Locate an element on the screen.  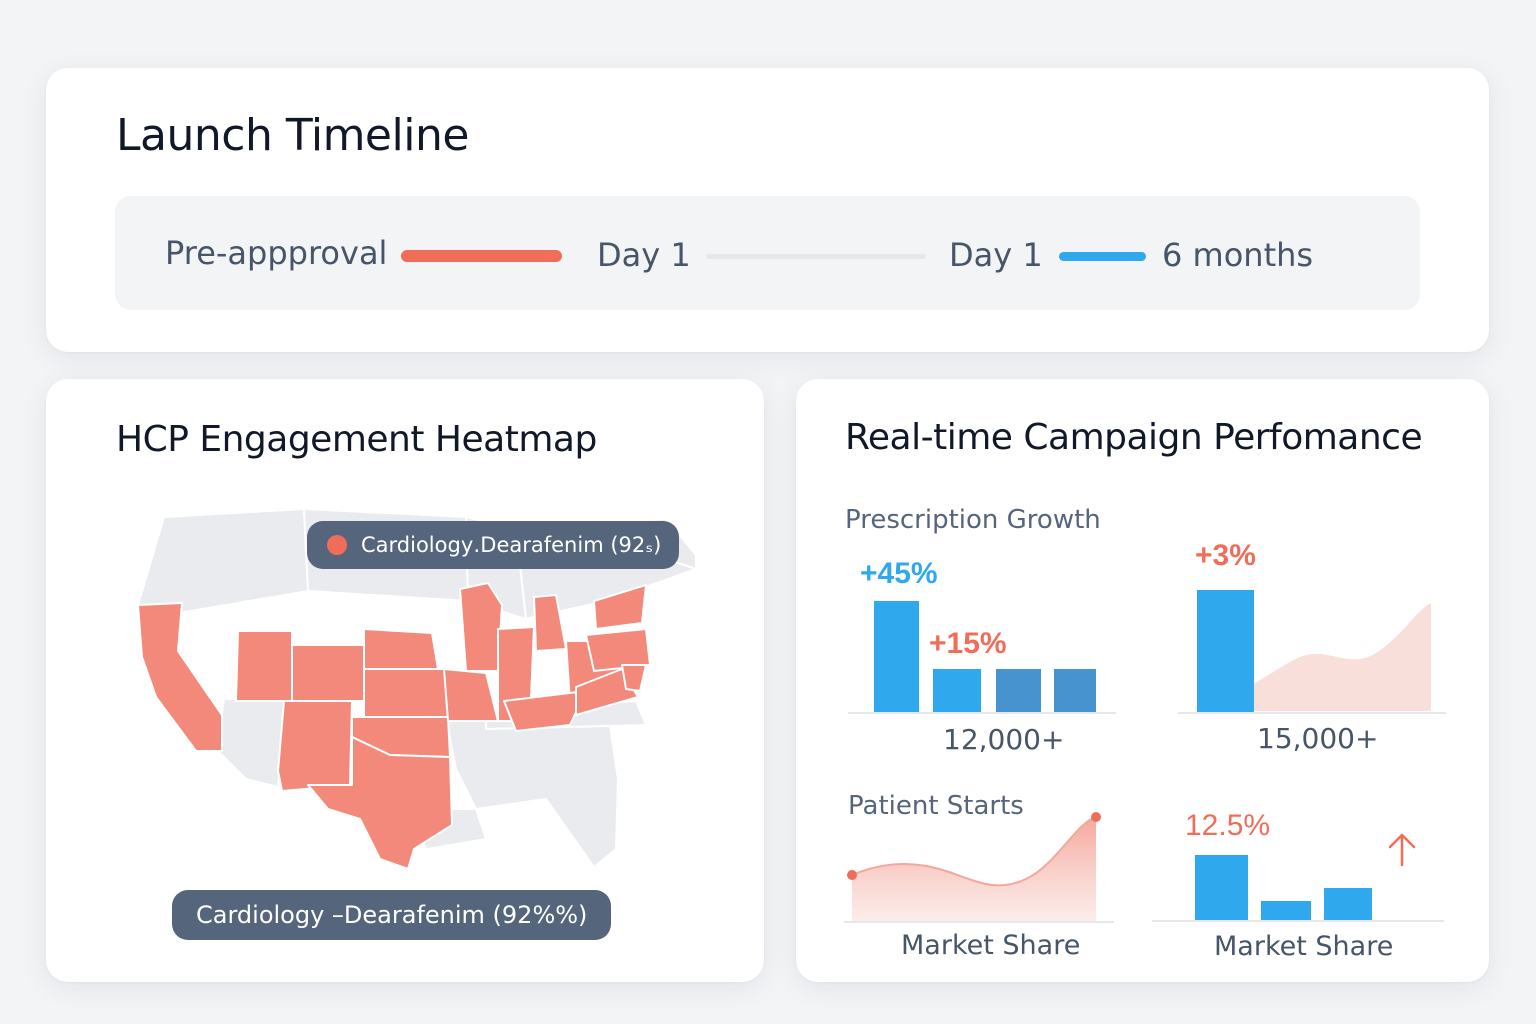
map-state-wyoming is located at coordinates (401, 649).